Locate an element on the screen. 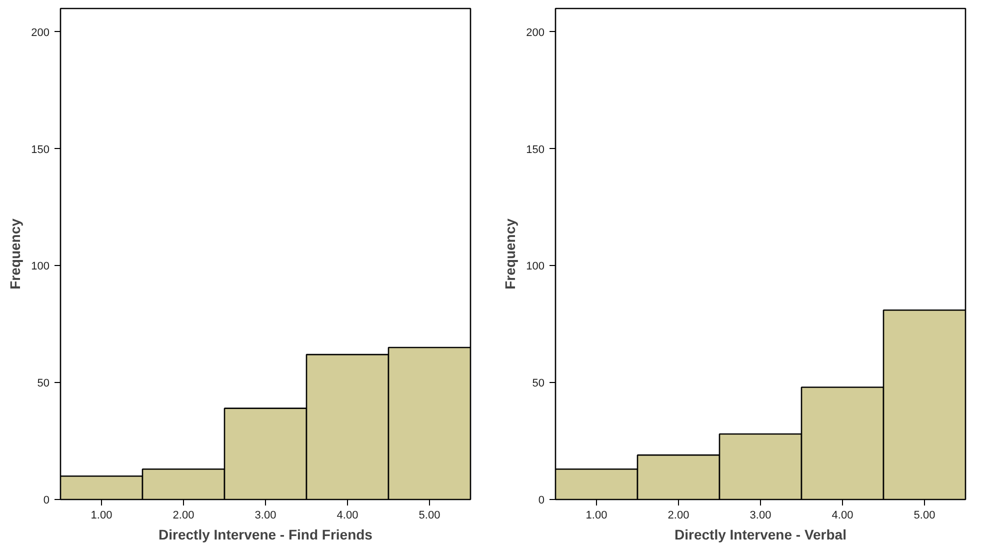  x-axis-title: Directly Intervene - Verbal is located at coordinates (760, 534).